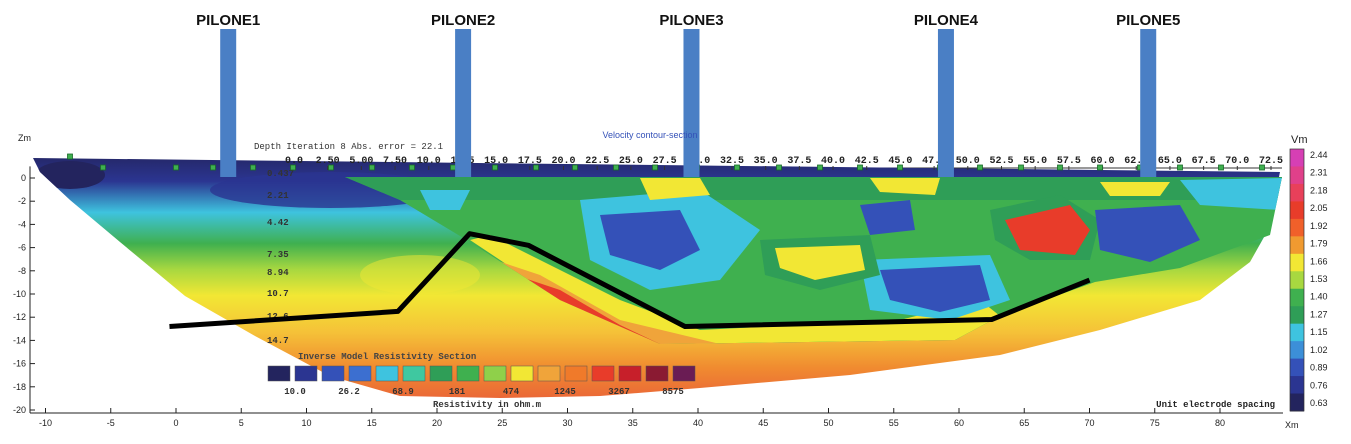 Image resolution: width=1351 pixels, height=444 pixels. I want to click on velocity-unit-label: Vm, so click(1299, 140).